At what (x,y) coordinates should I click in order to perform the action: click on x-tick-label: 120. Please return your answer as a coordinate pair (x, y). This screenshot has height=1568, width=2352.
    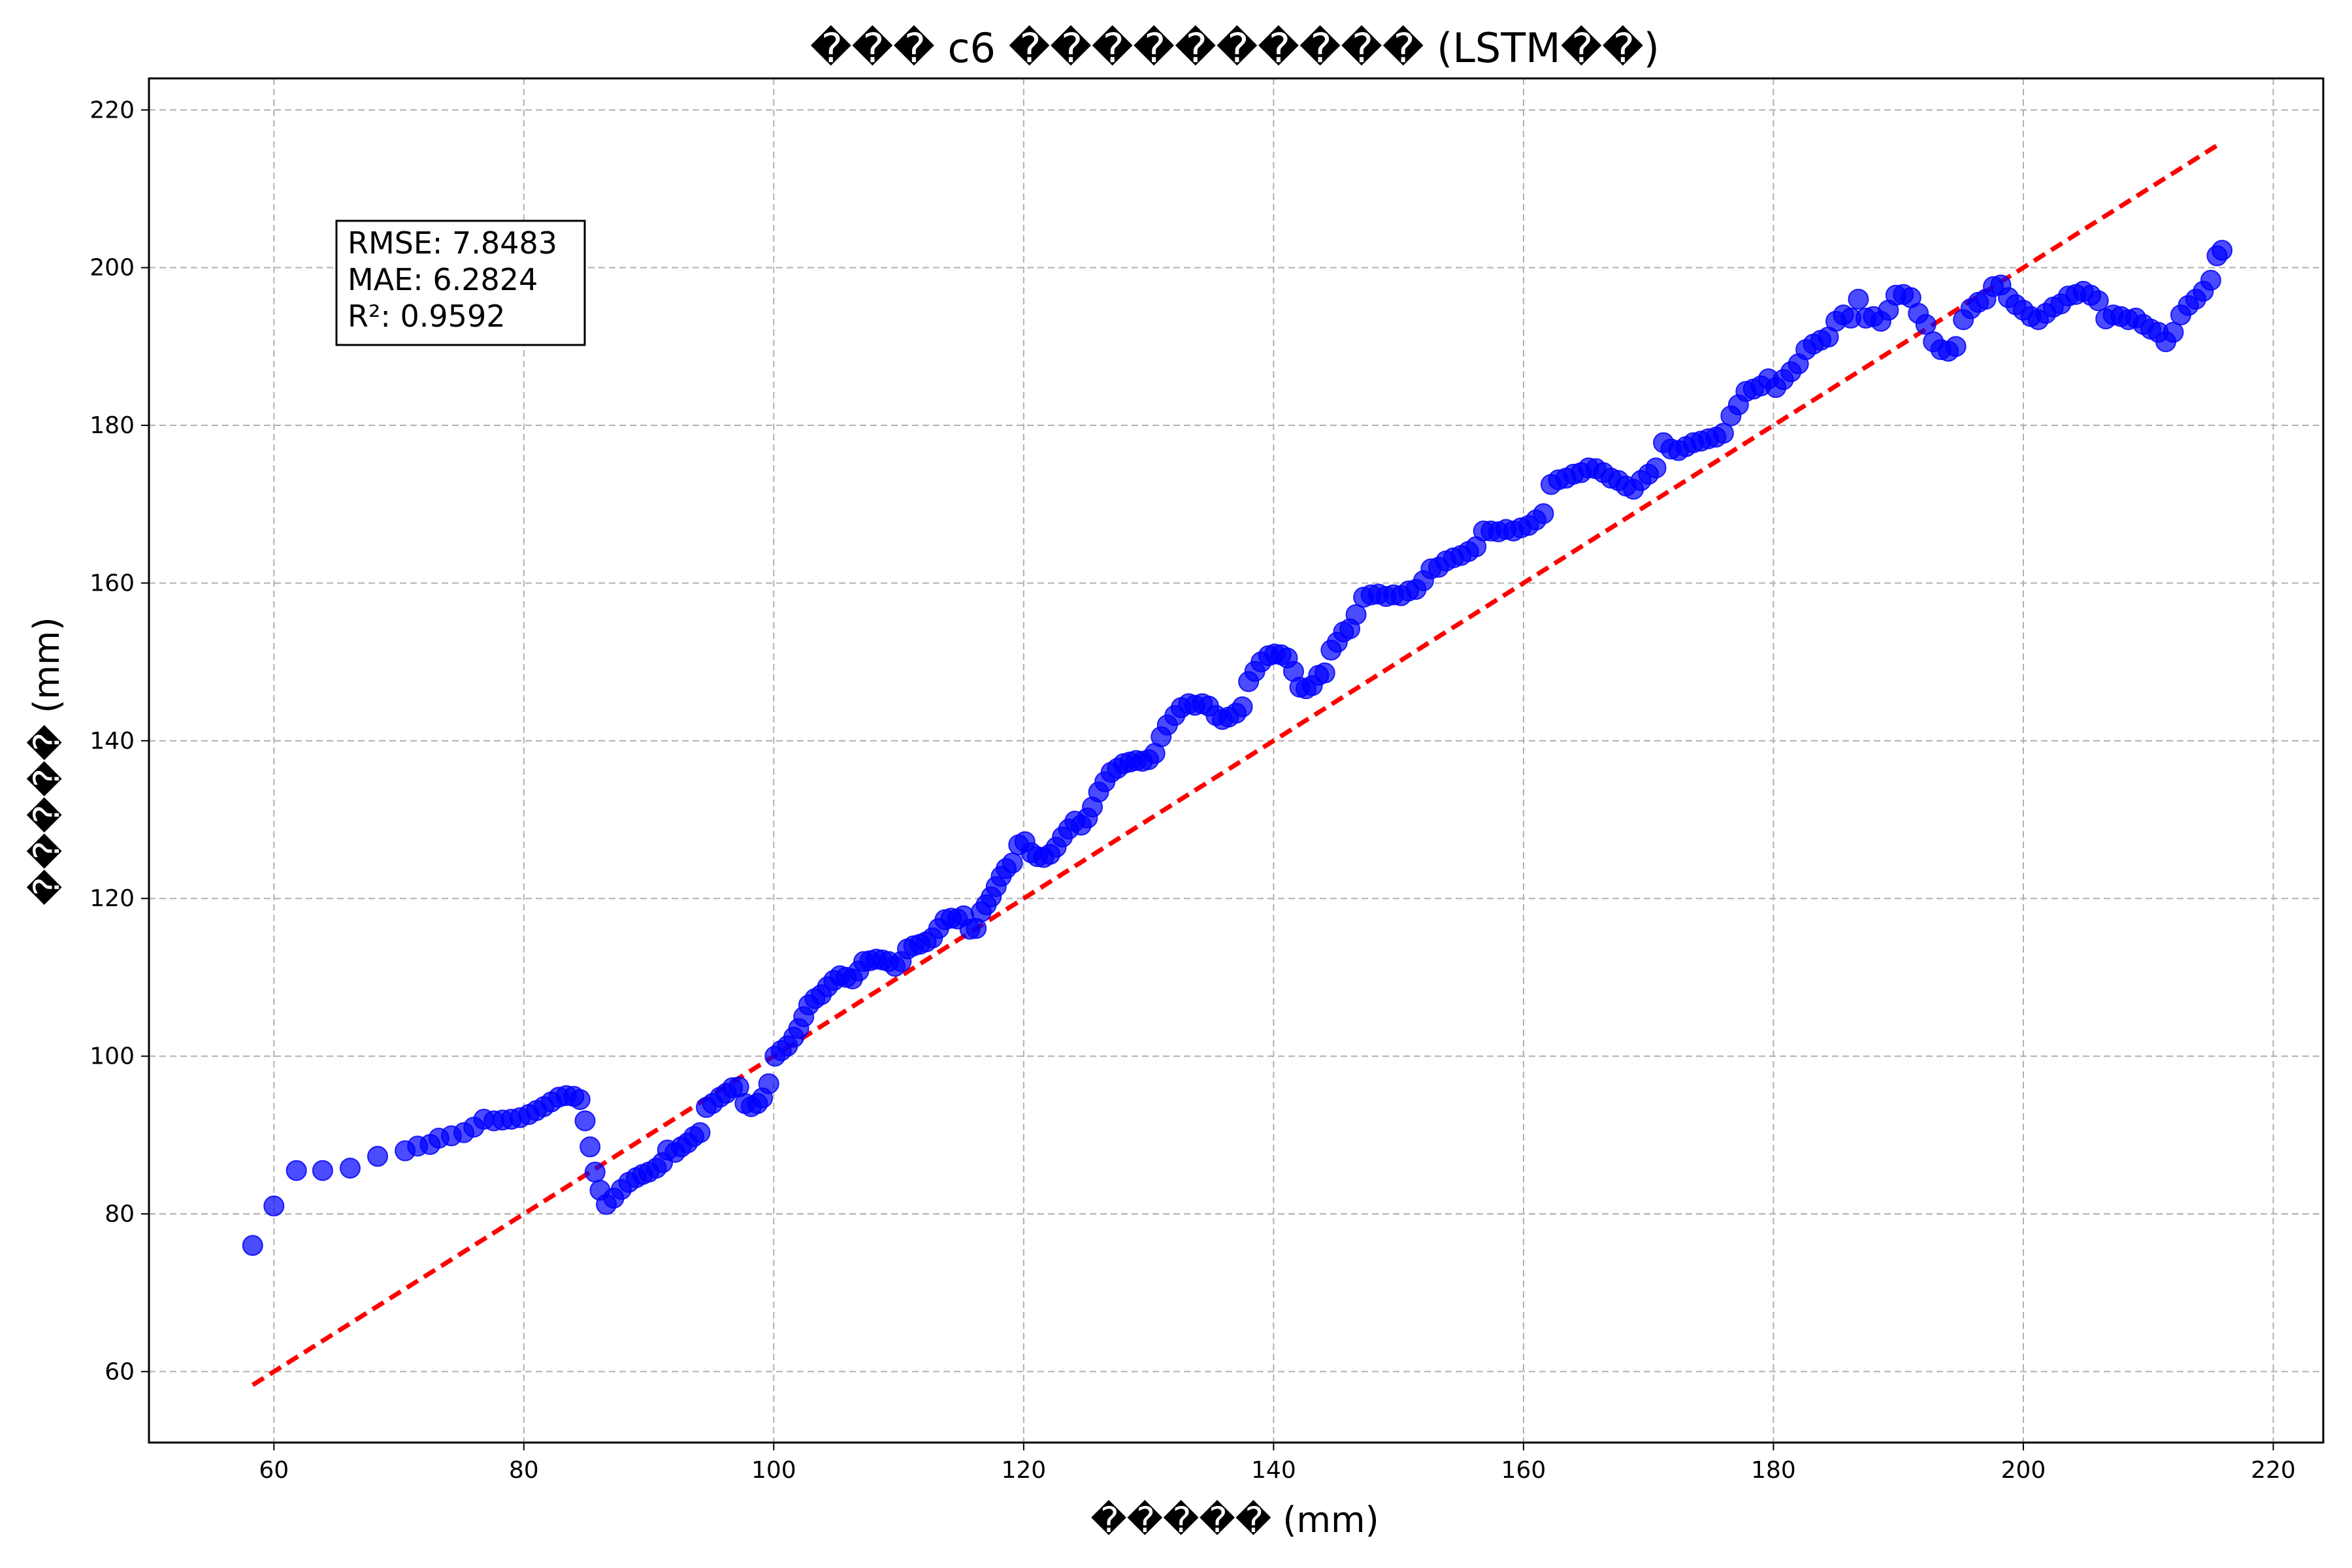
    Looking at the image, I should click on (1023, 1470).